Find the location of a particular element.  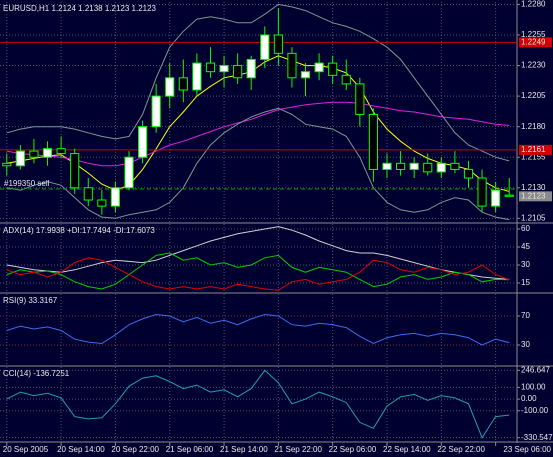

y-tick-label: 1.2180 is located at coordinates (533, 126).